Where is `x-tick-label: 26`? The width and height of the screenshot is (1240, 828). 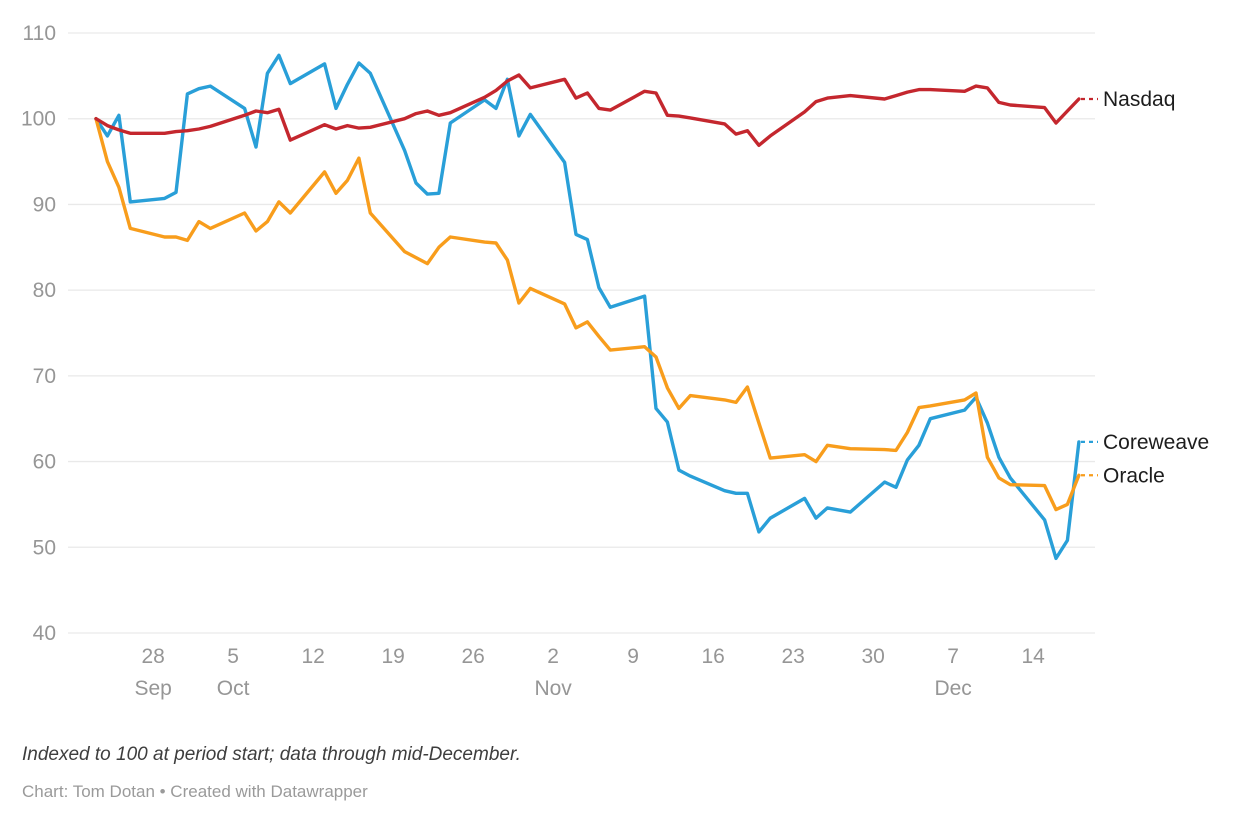
x-tick-label: 26 is located at coordinates (472, 656).